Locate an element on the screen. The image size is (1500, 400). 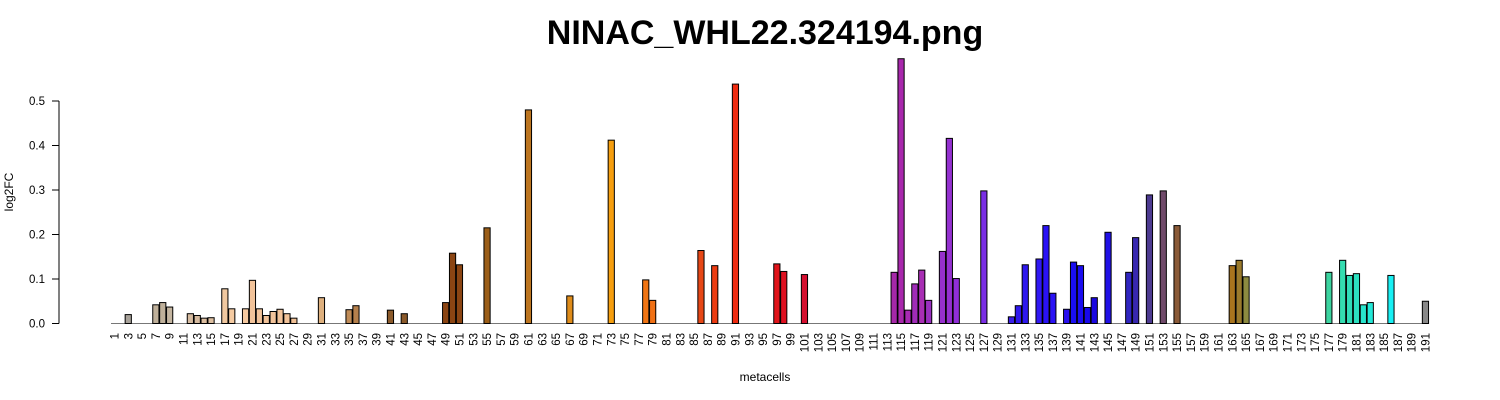
x-tick-label: 121 is located at coordinates (943, 342).